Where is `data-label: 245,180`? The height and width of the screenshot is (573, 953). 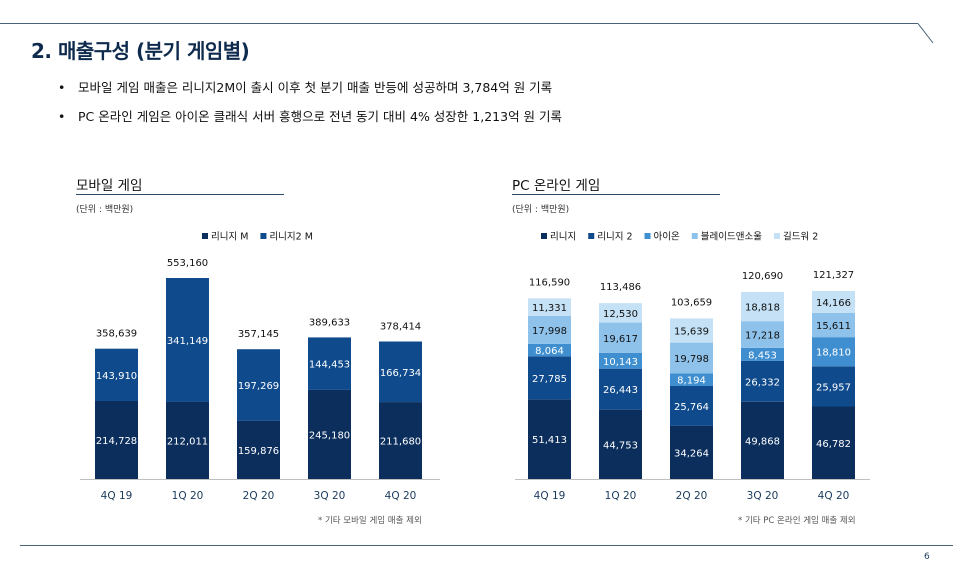 data-label: 245,180 is located at coordinates (329, 435).